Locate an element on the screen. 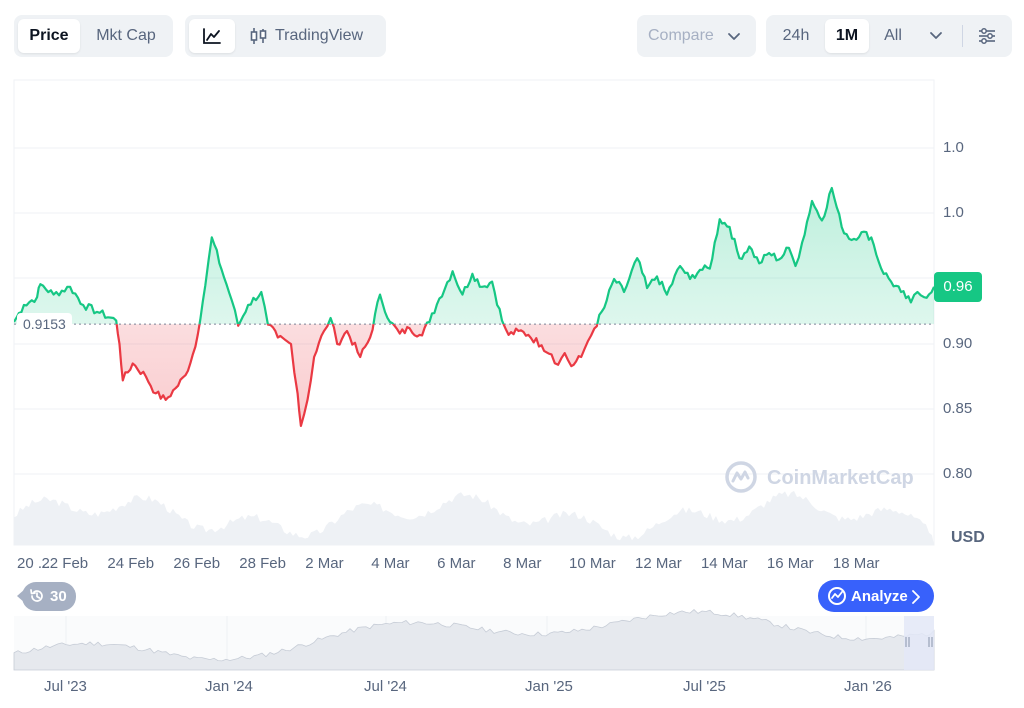 This screenshot has height=708, width=1024. analyze-label: Analyze is located at coordinates (879, 596).